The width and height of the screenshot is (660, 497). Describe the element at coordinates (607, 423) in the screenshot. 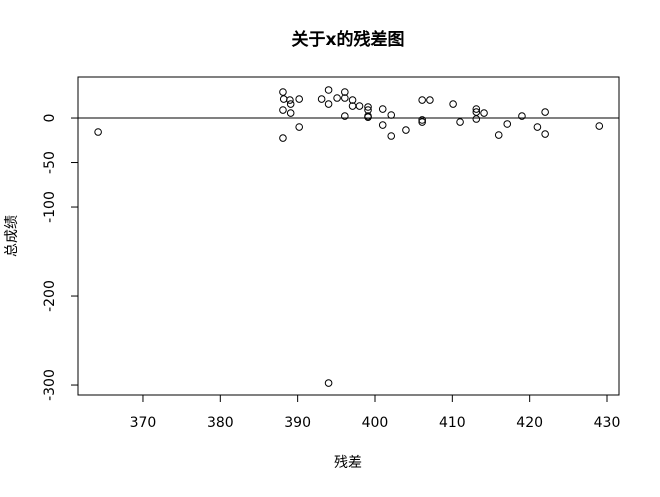

I see `x-tick-label: 430` at that location.